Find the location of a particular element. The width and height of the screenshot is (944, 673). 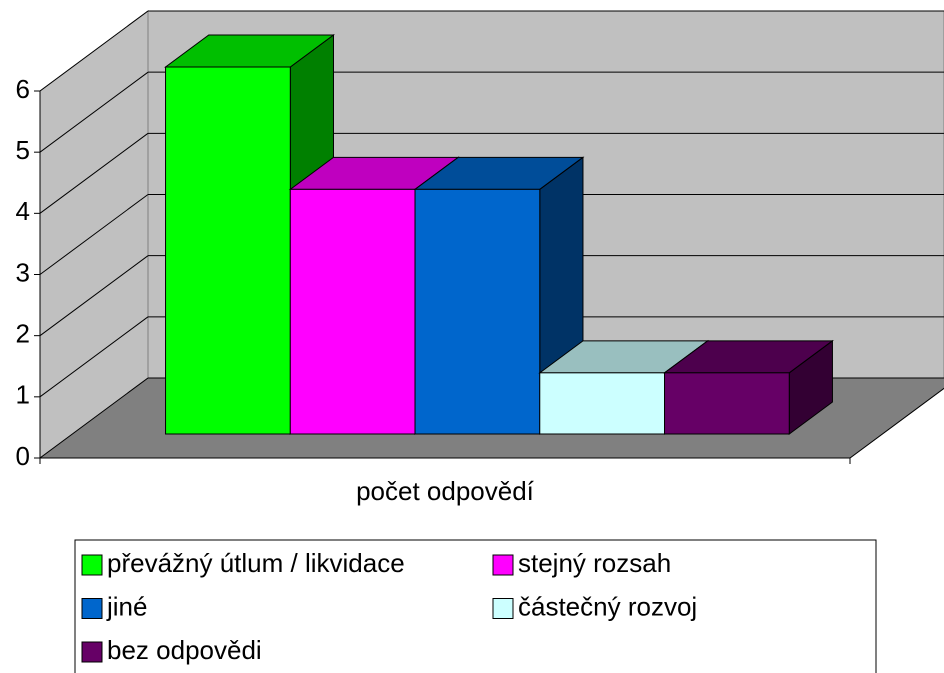

legend-label: stejný rozsah is located at coordinates (594, 563).